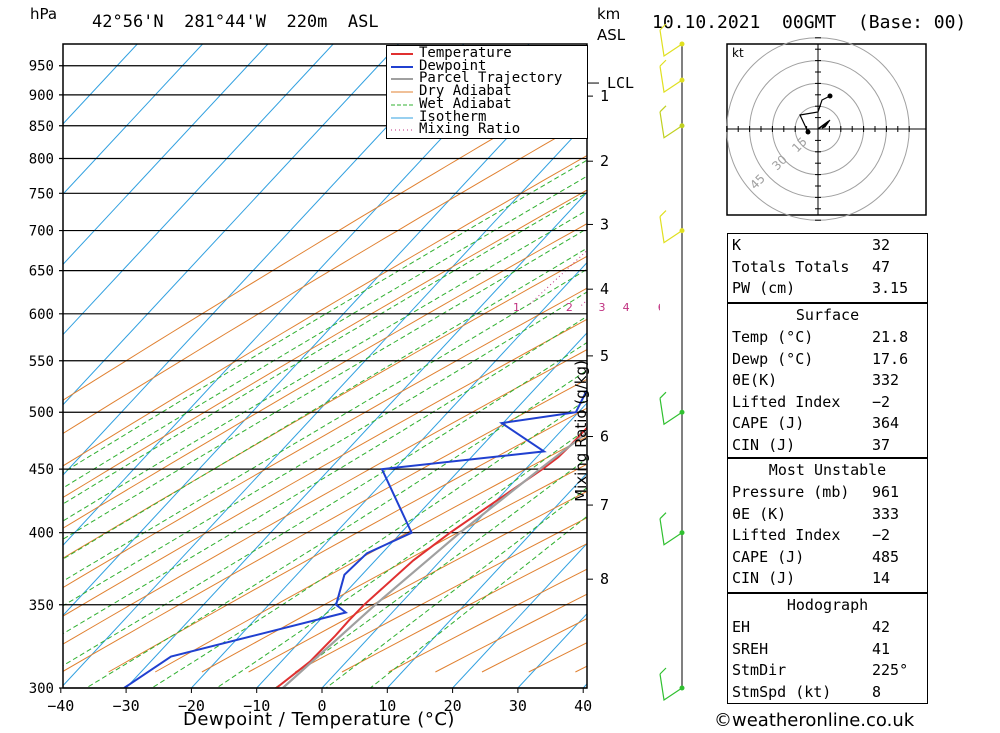 The height and width of the screenshot is (733, 1000). What do you see at coordinates (41, 606) in the screenshot?
I see `pressure-tick-label: 350` at bounding box center [41, 606].